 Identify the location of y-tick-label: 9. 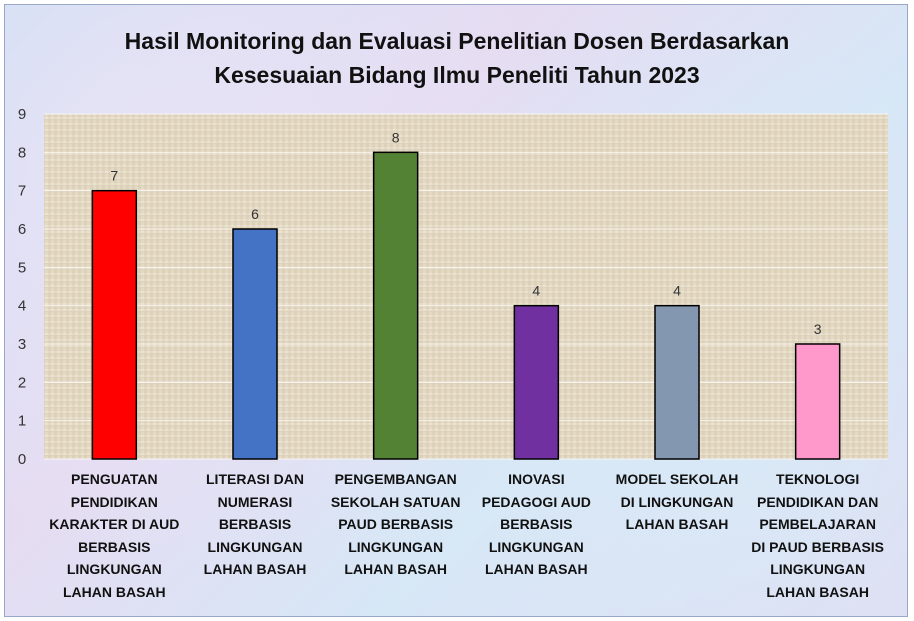
(22, 114).